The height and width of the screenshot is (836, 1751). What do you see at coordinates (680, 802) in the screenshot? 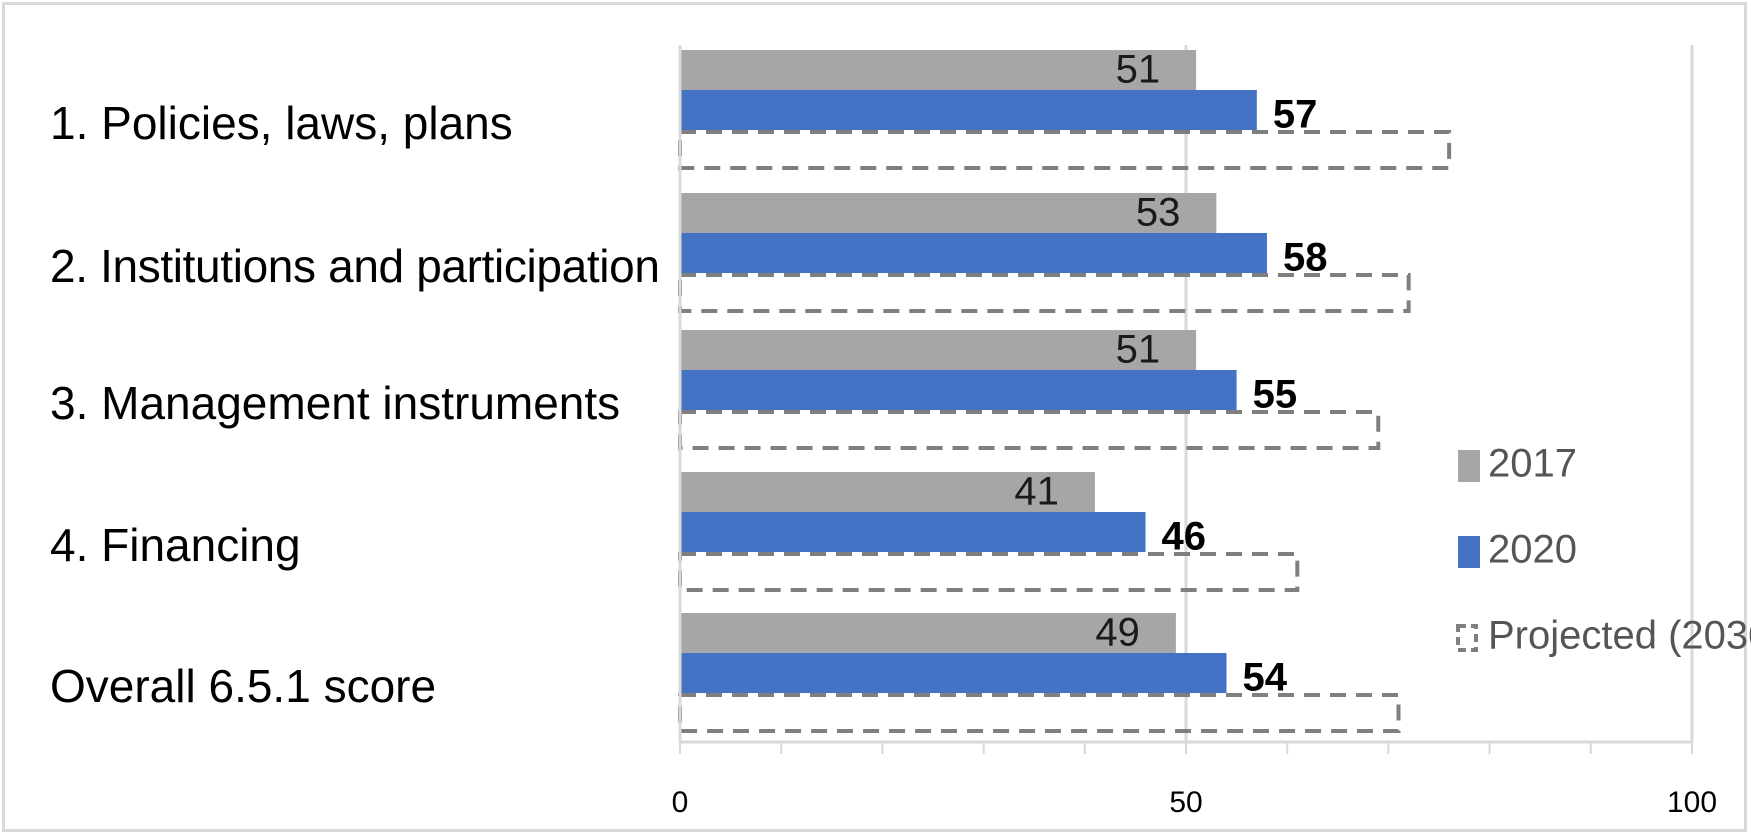
I see `x-tick-label: 0` at bounding box center [680, 802].